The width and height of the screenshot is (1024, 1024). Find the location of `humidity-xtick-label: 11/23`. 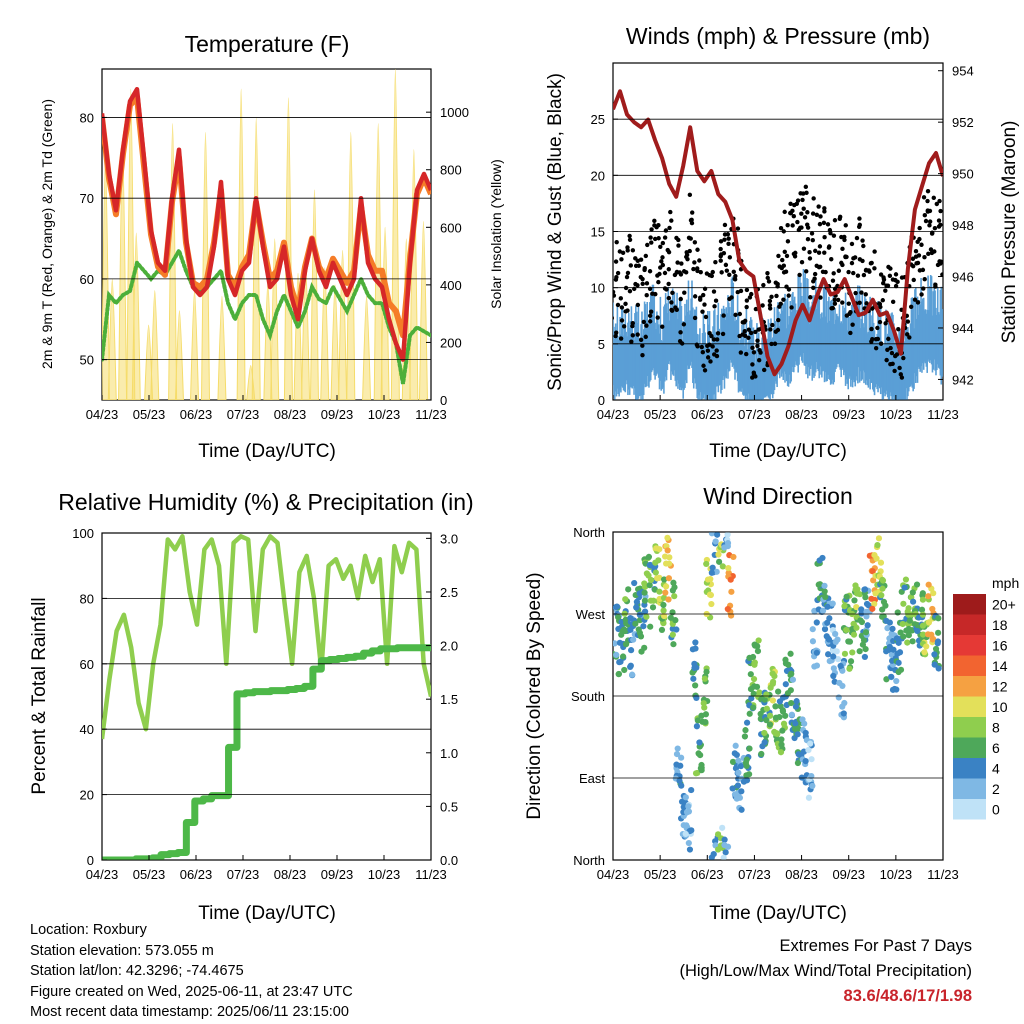

humidity-xtick-label: 11/23 is located at coordinates (431, 874).